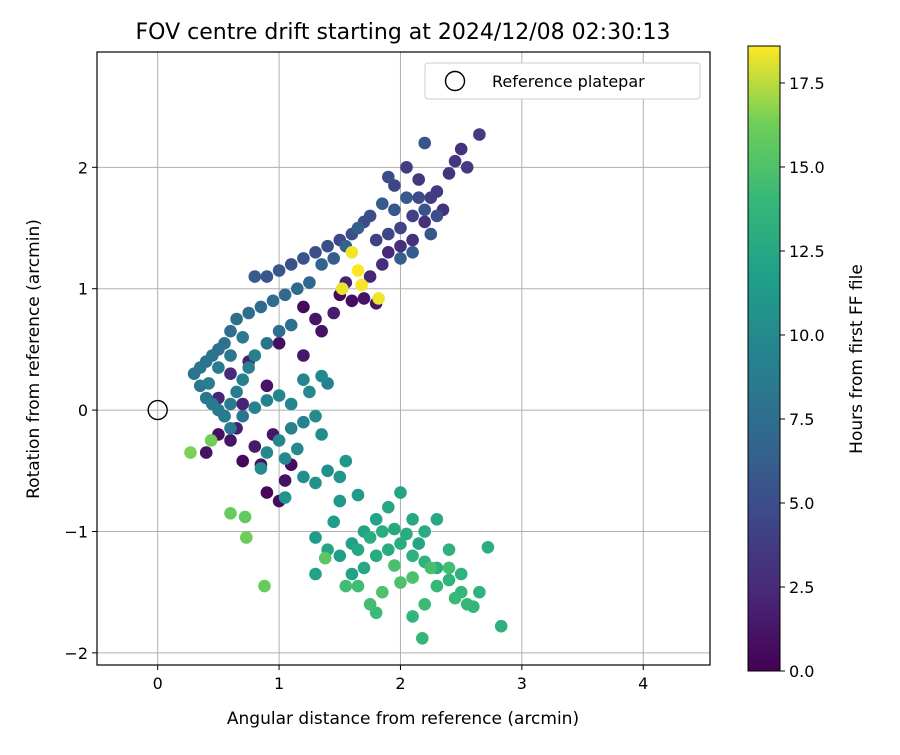  What do you see at coordinates (76, 531) in the screenshot?
I see `y-tick-label: −1` at bounding box center [76, 531].